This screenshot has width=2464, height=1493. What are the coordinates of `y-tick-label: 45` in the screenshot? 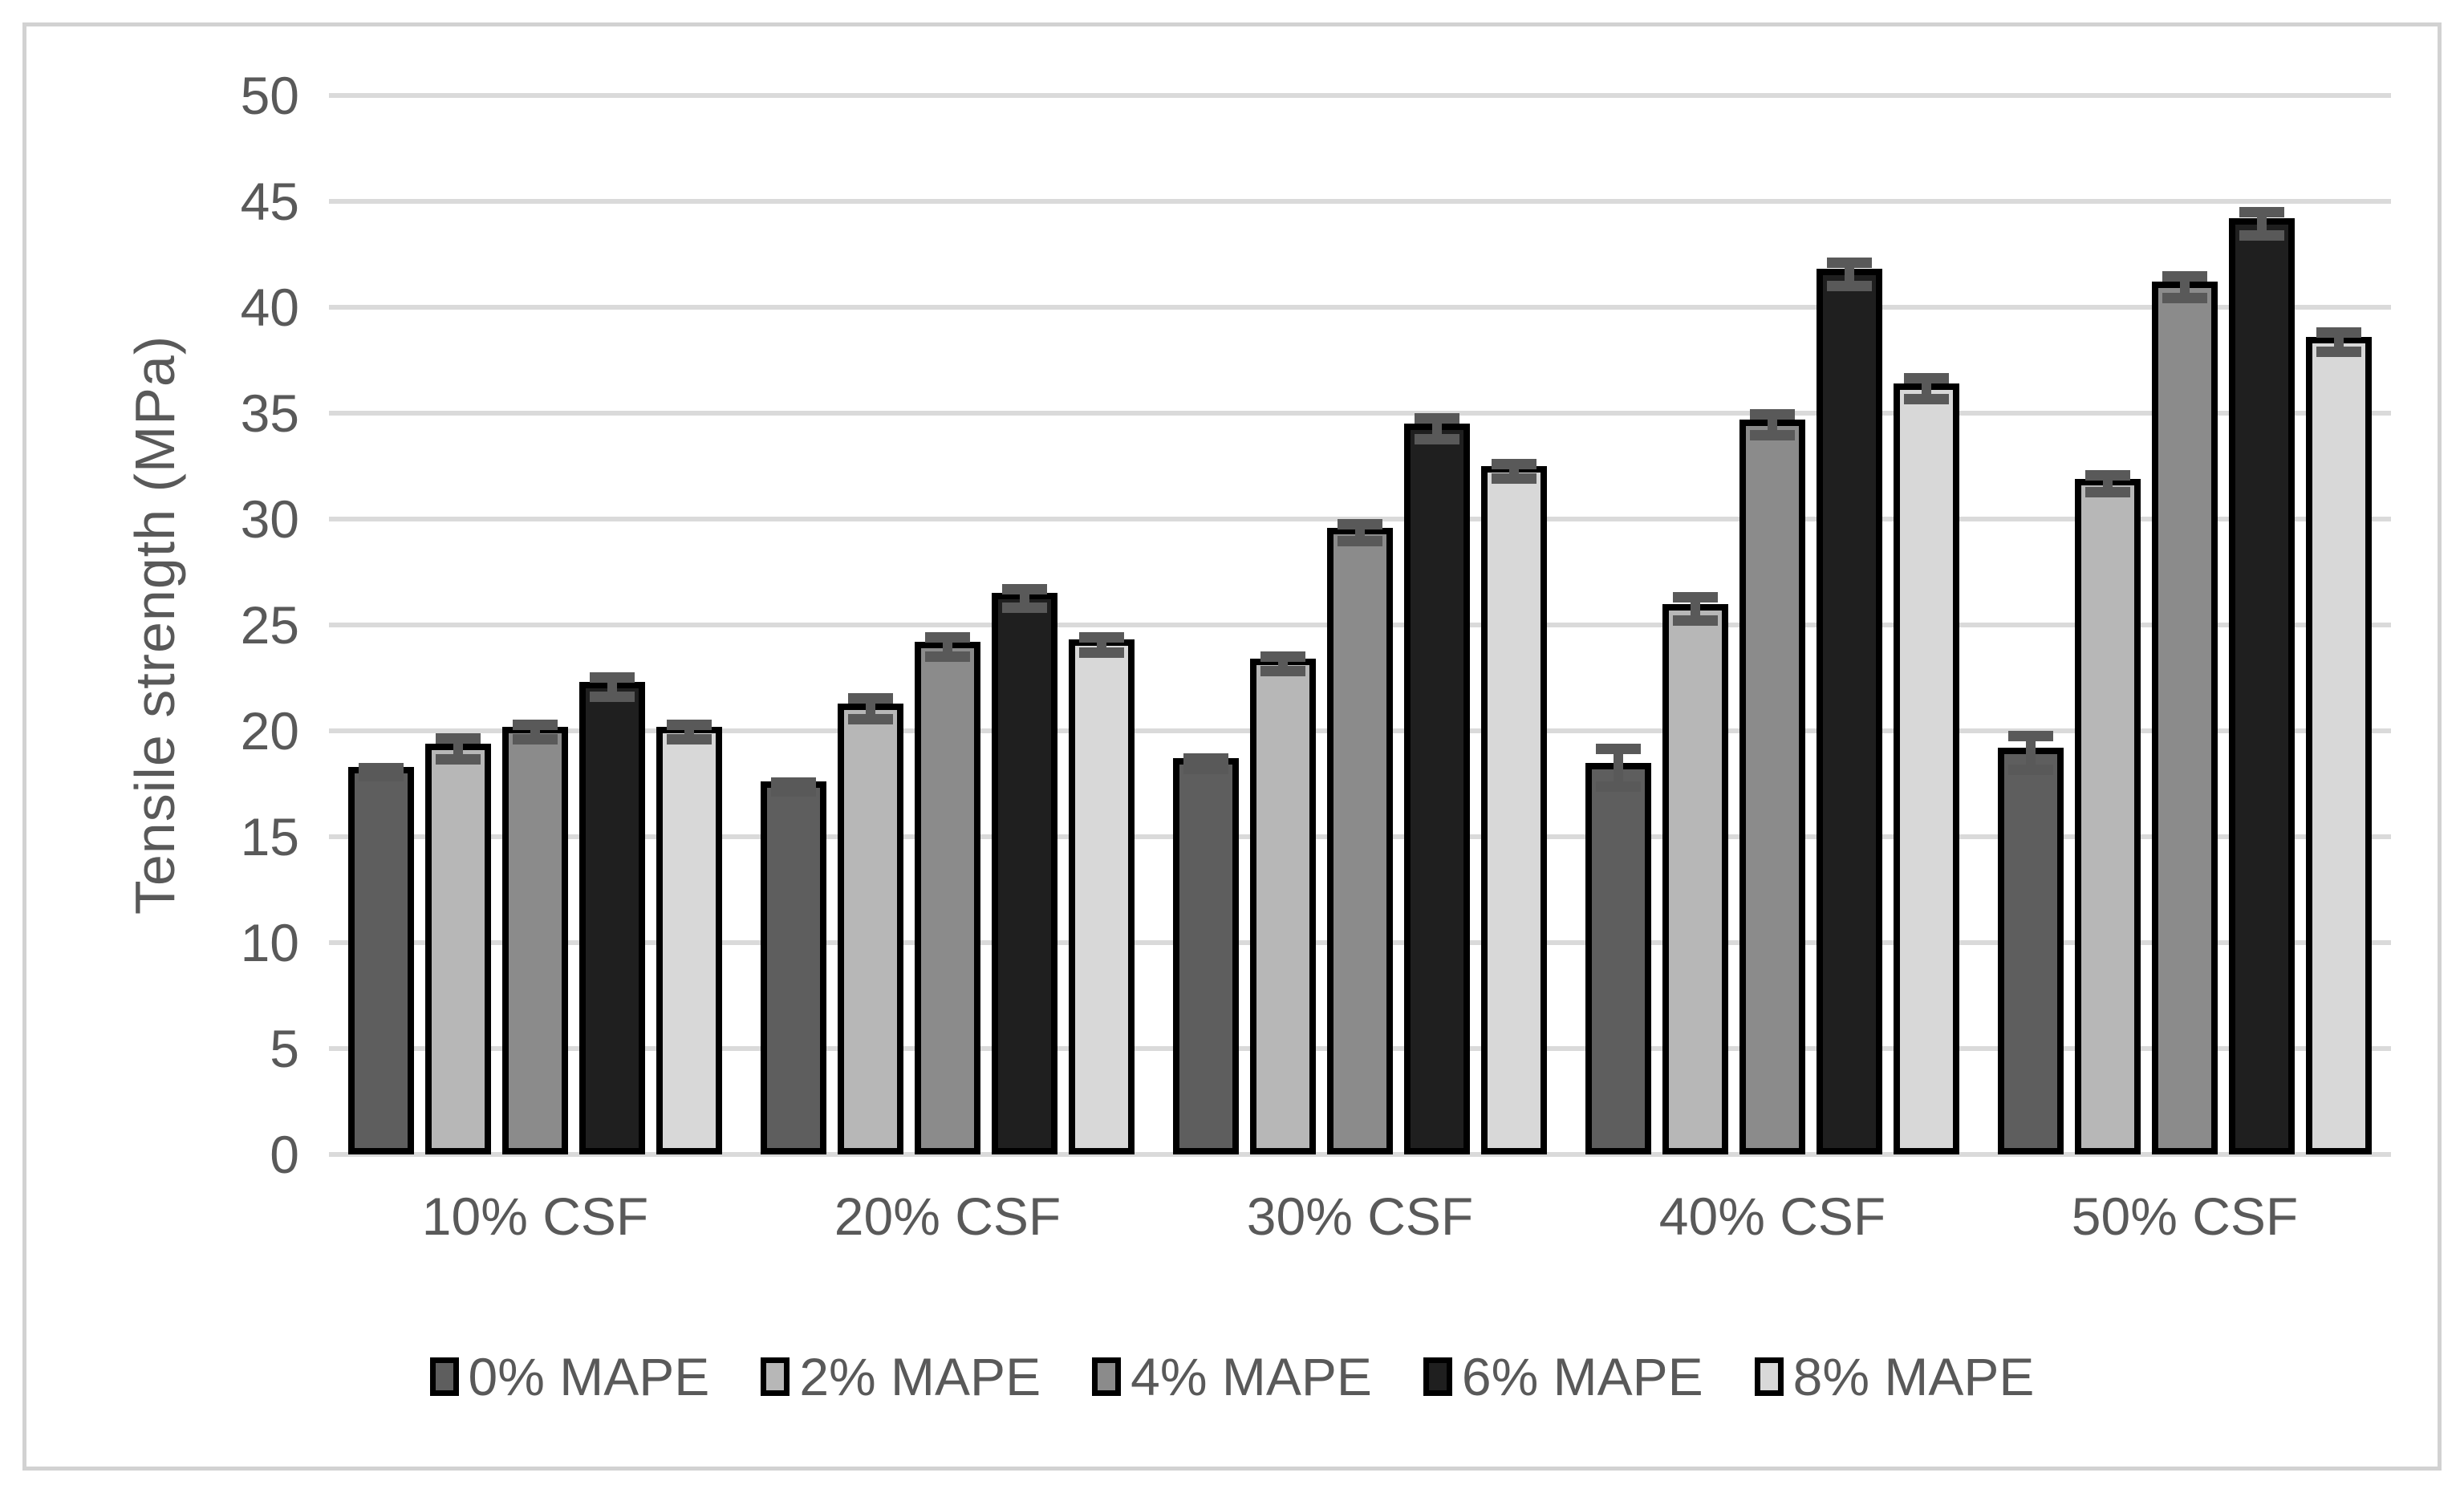 It's located at (269, 201).